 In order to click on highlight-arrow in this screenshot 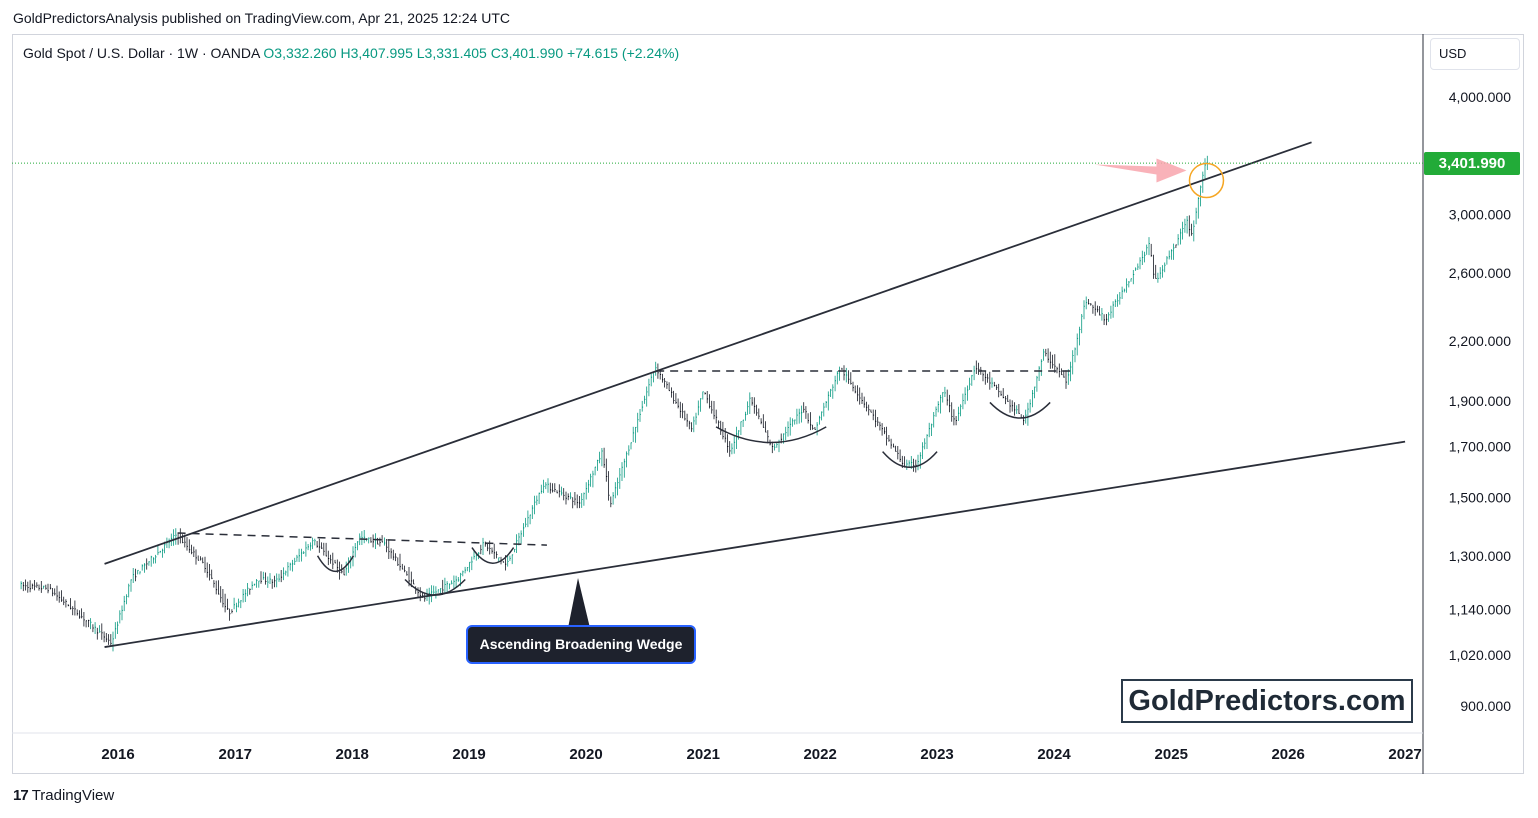, I will do `click(1140, 170)`.